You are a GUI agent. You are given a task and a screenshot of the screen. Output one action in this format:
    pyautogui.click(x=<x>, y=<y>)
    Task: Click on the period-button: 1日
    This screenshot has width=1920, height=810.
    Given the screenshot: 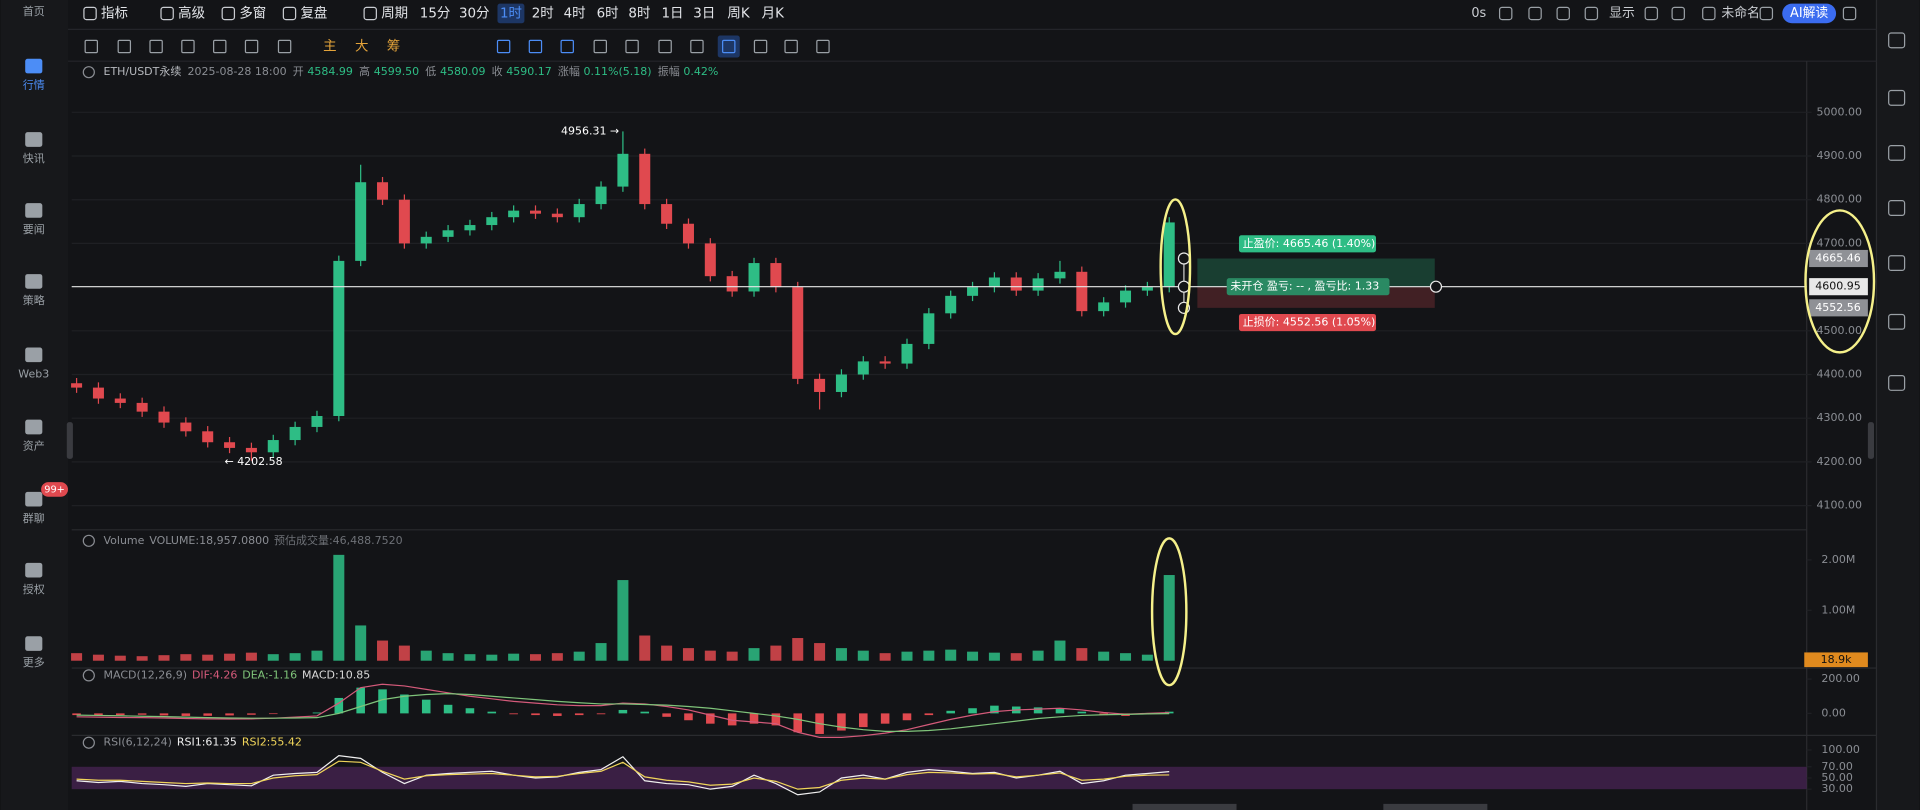 What is the action you would take?
    pyautogui.click(x=672, y=13)
    